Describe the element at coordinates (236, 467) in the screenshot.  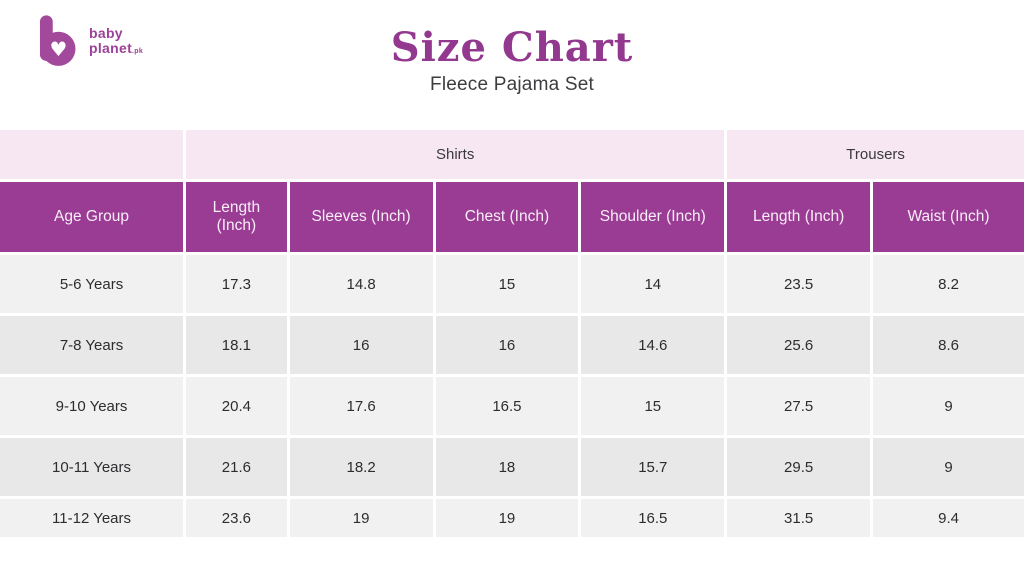
I see `shirt-length-cell: 21.6` at that location.